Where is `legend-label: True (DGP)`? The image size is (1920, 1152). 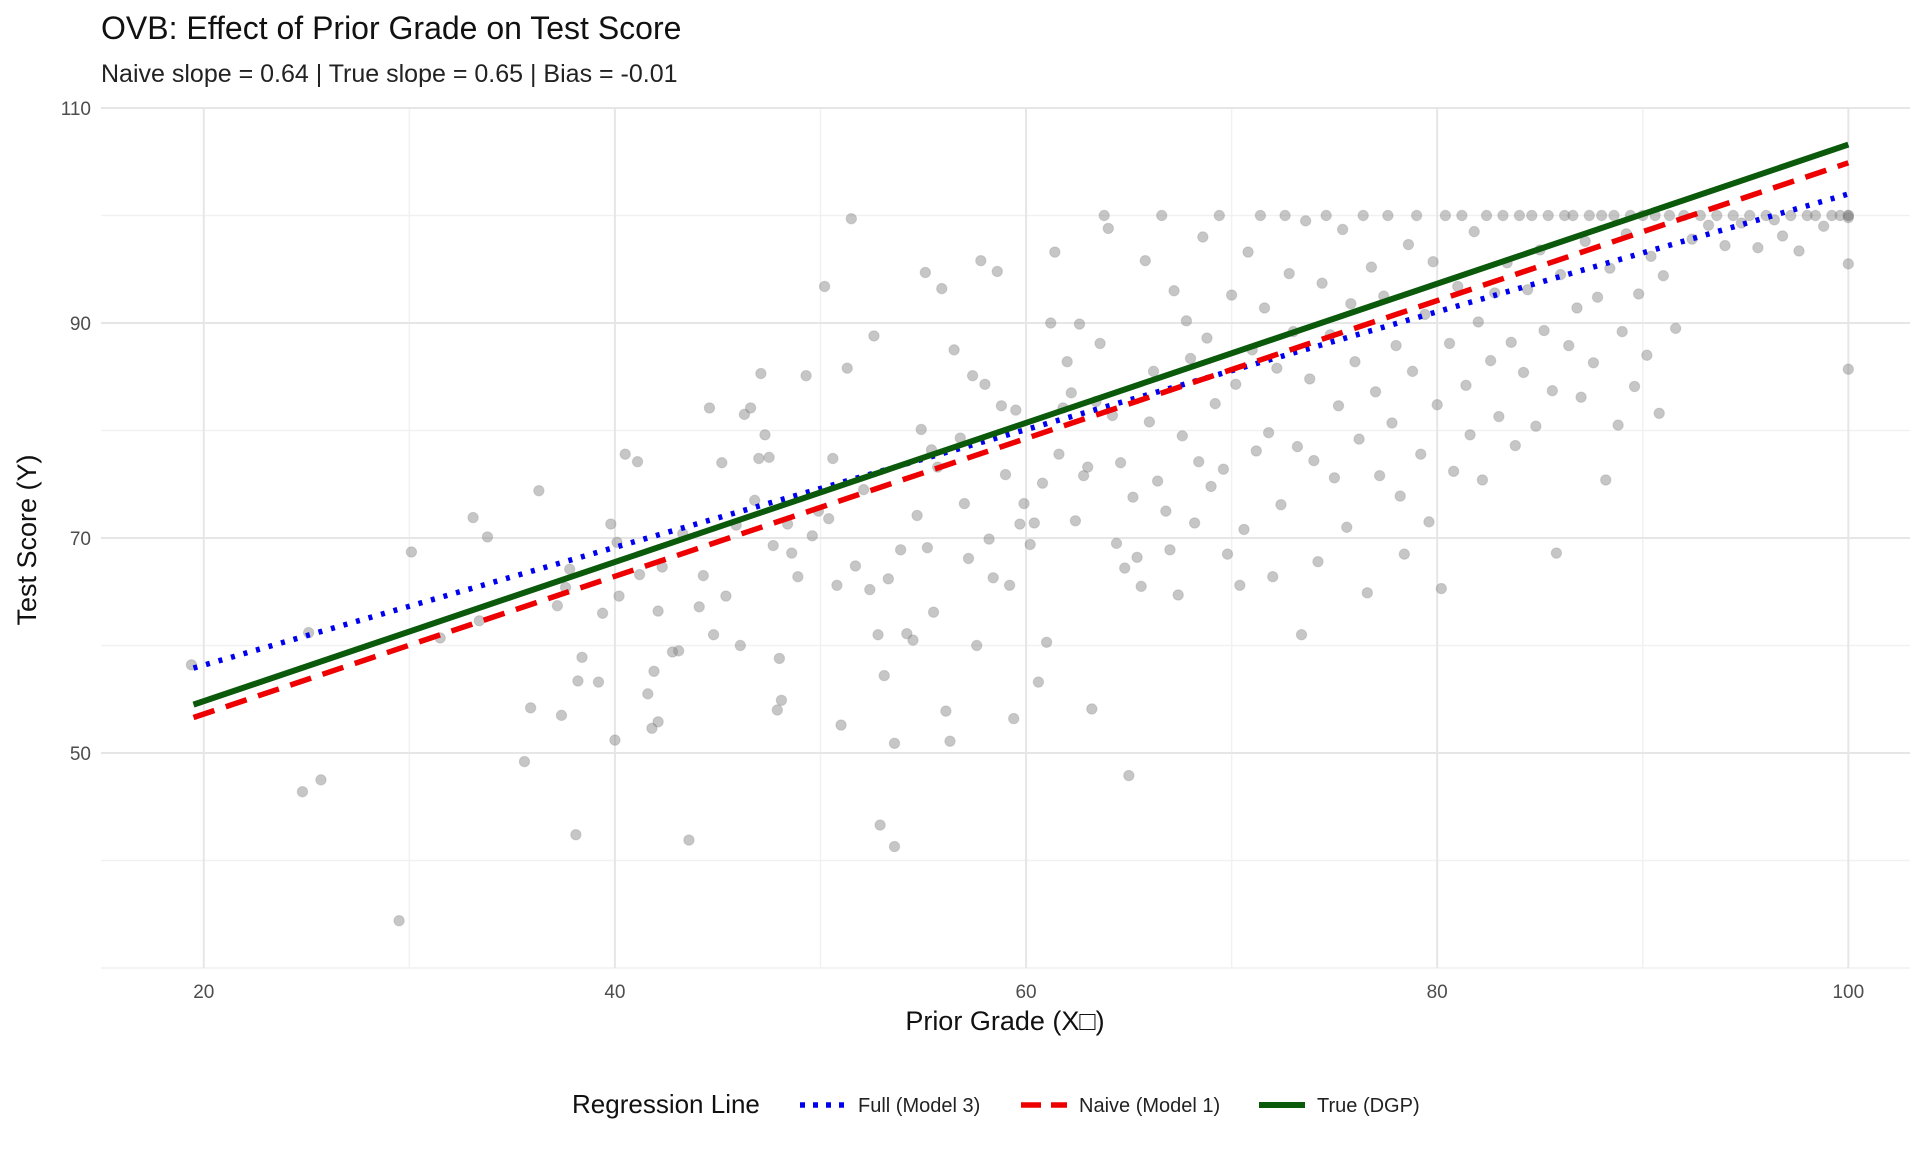 legend-label: True (DGP) is located at coordinates (1368, 1106).